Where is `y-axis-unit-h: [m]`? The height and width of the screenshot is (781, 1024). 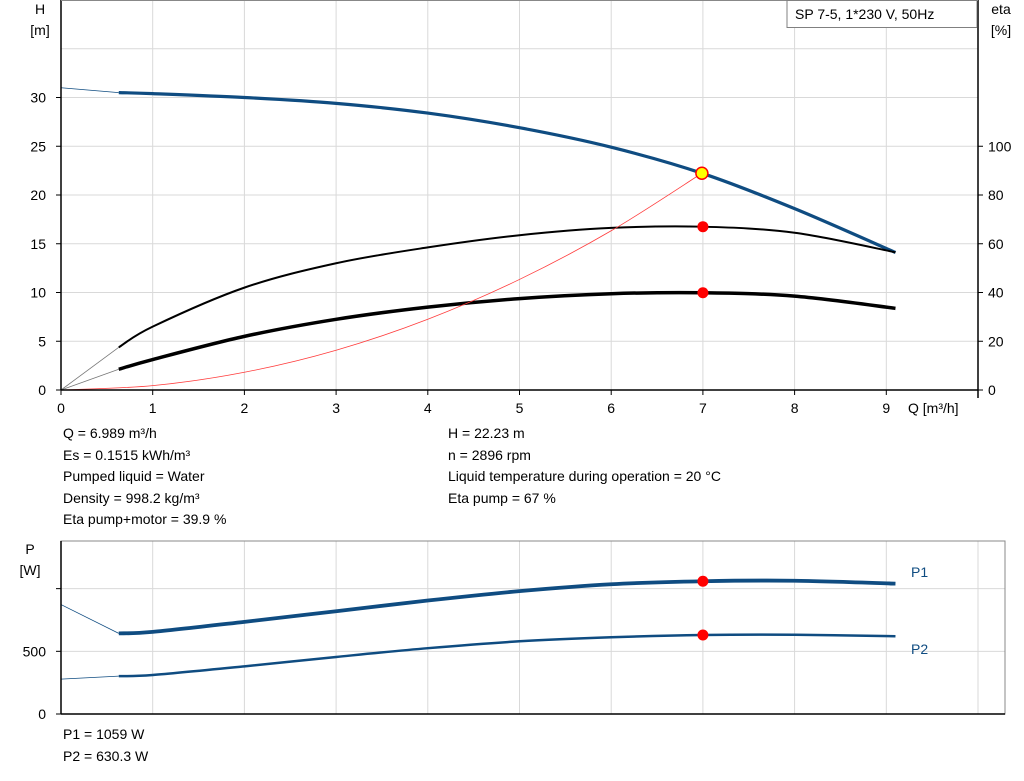
y-axis-unit-h: [m] is located at coordinates (39, 30).